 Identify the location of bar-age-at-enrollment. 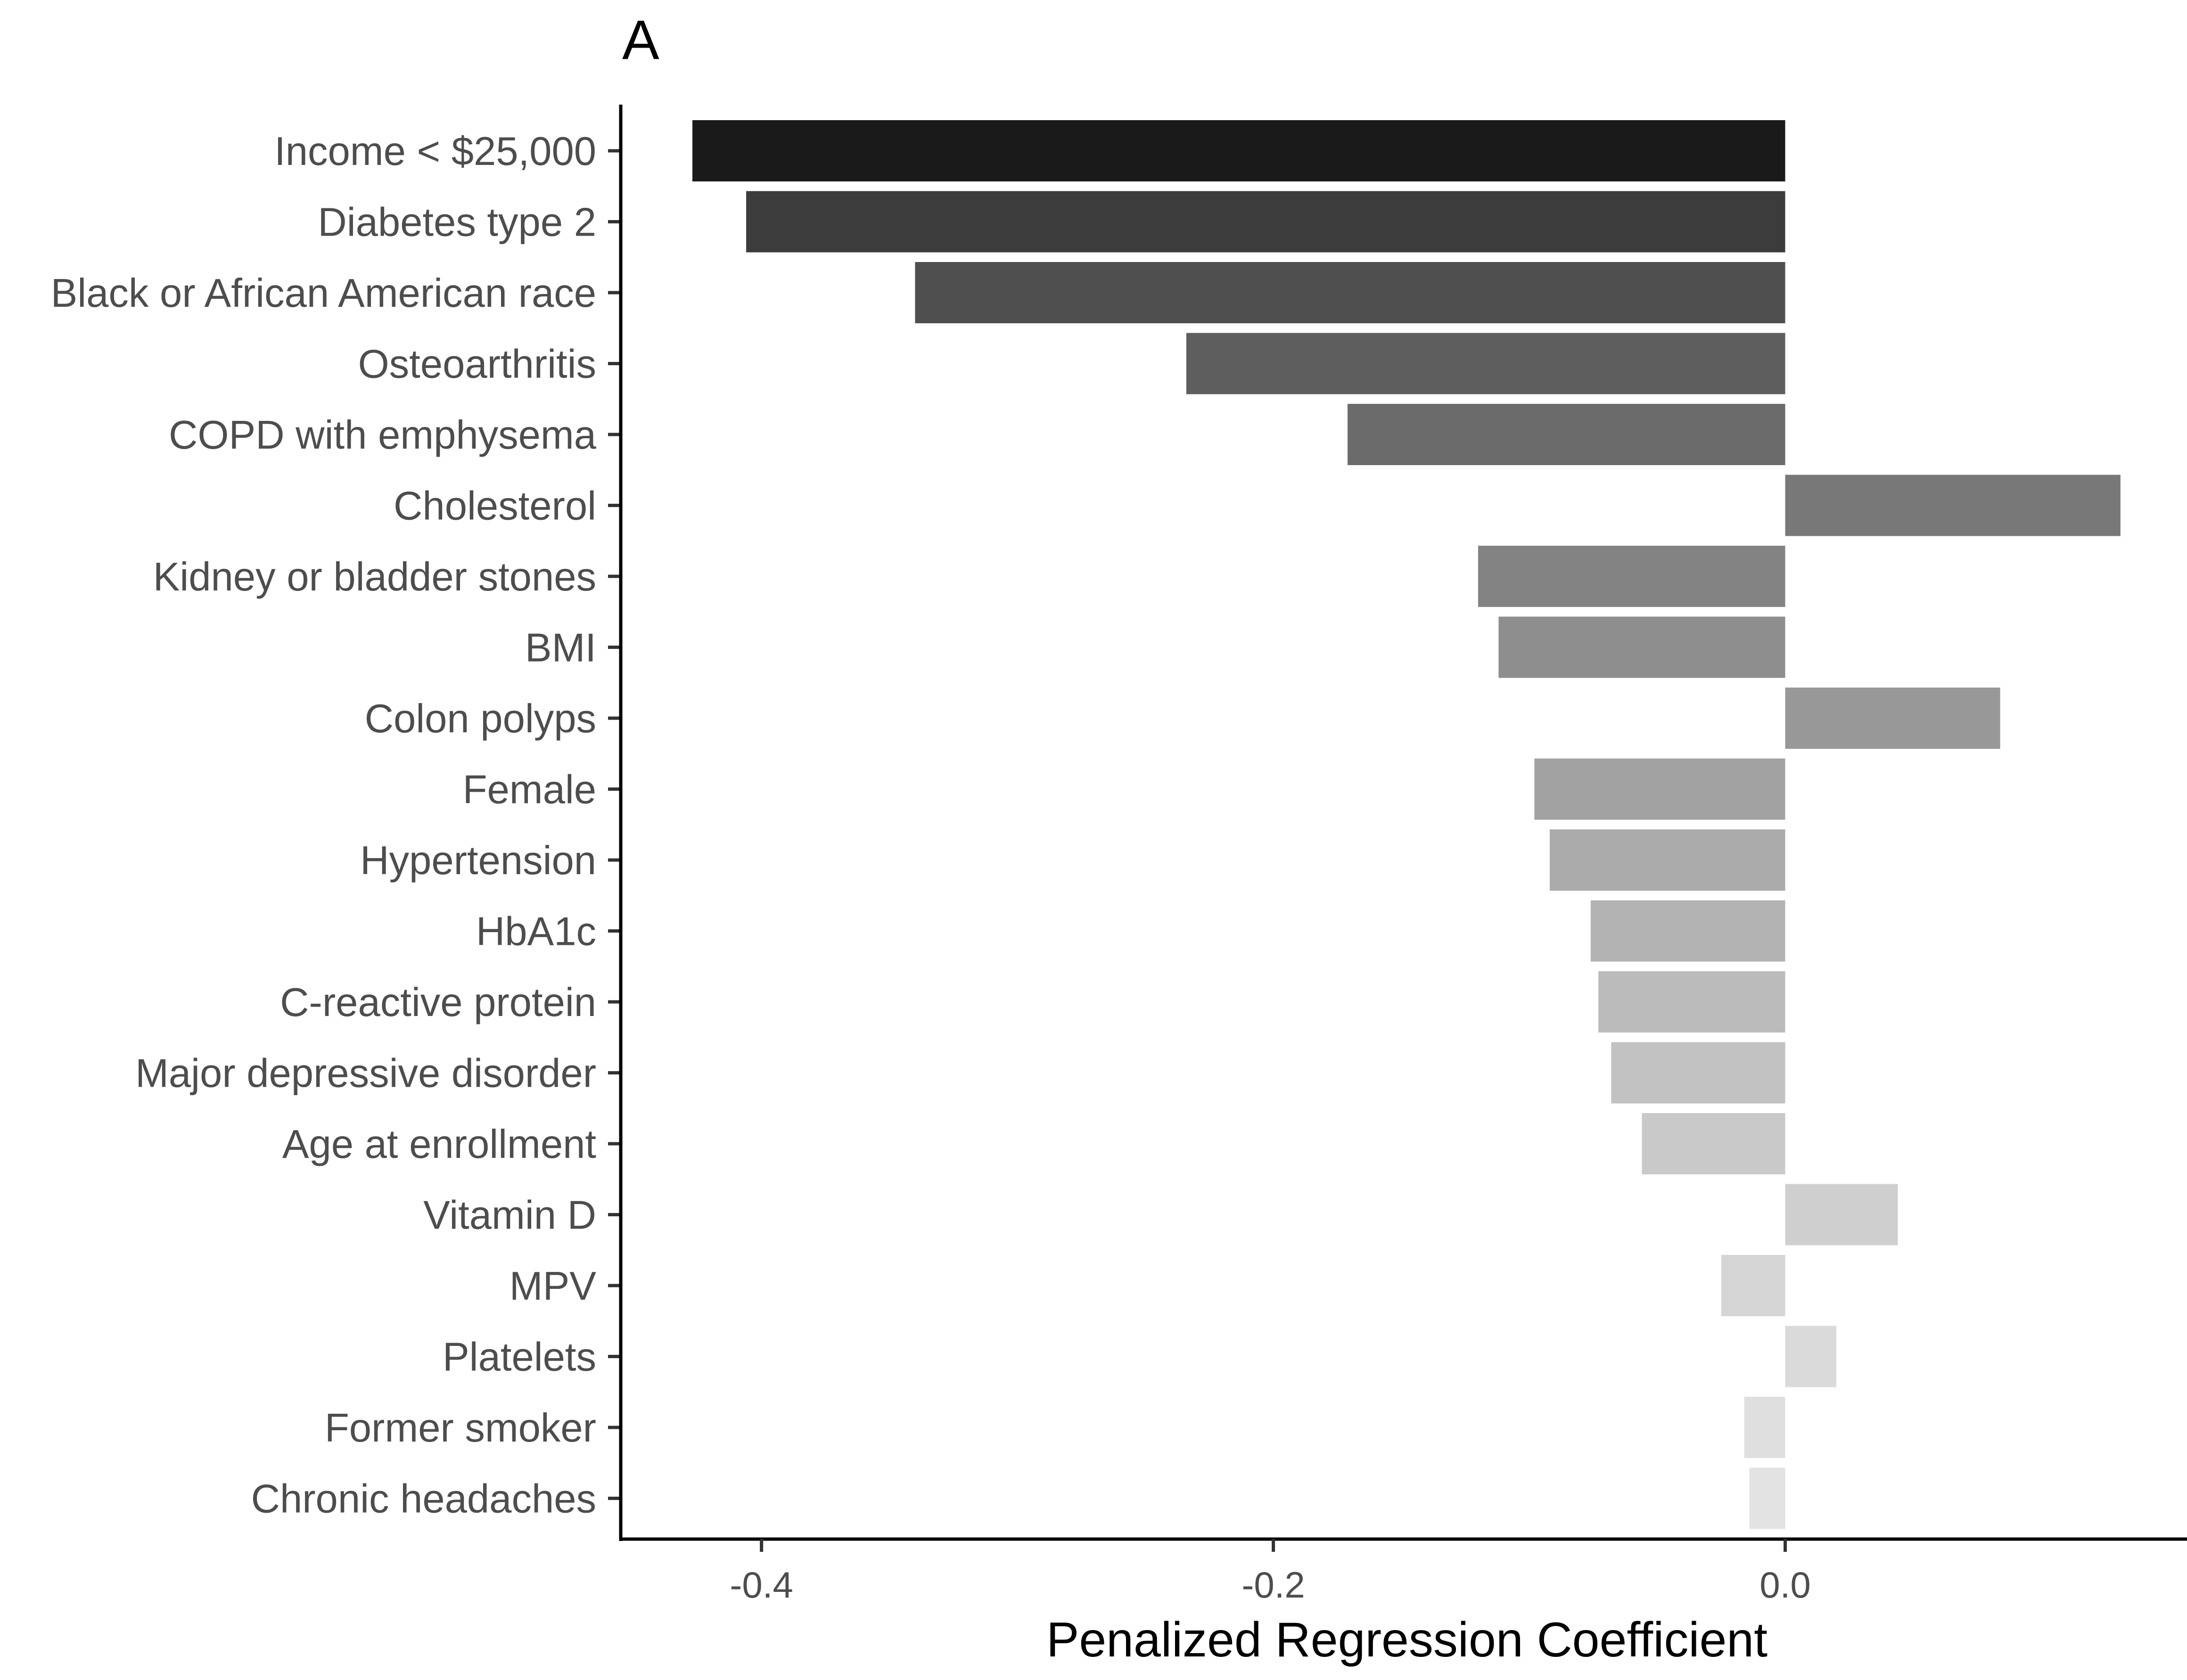
(1713, 1143).